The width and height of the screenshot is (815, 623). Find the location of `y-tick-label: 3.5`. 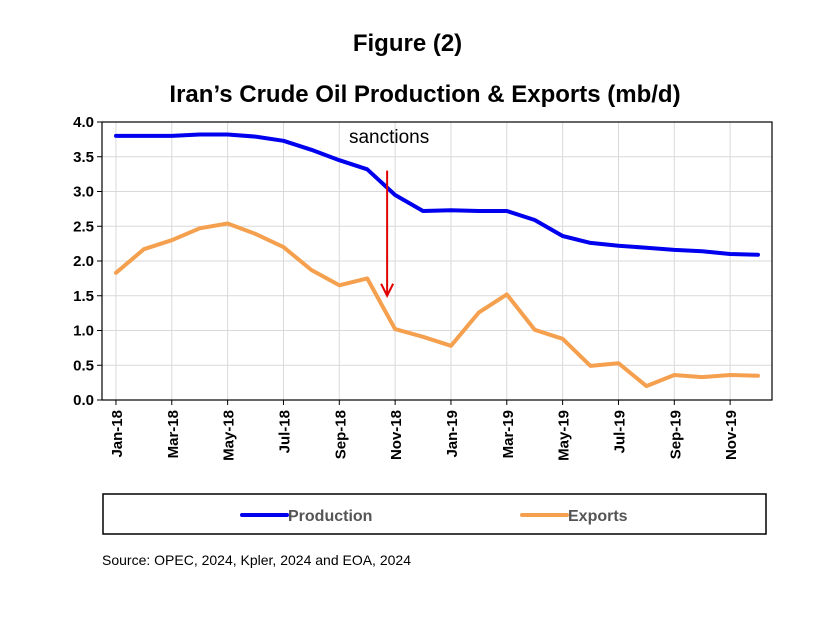

y-tick-label: 3.5 is located at coordinates (83, 157).